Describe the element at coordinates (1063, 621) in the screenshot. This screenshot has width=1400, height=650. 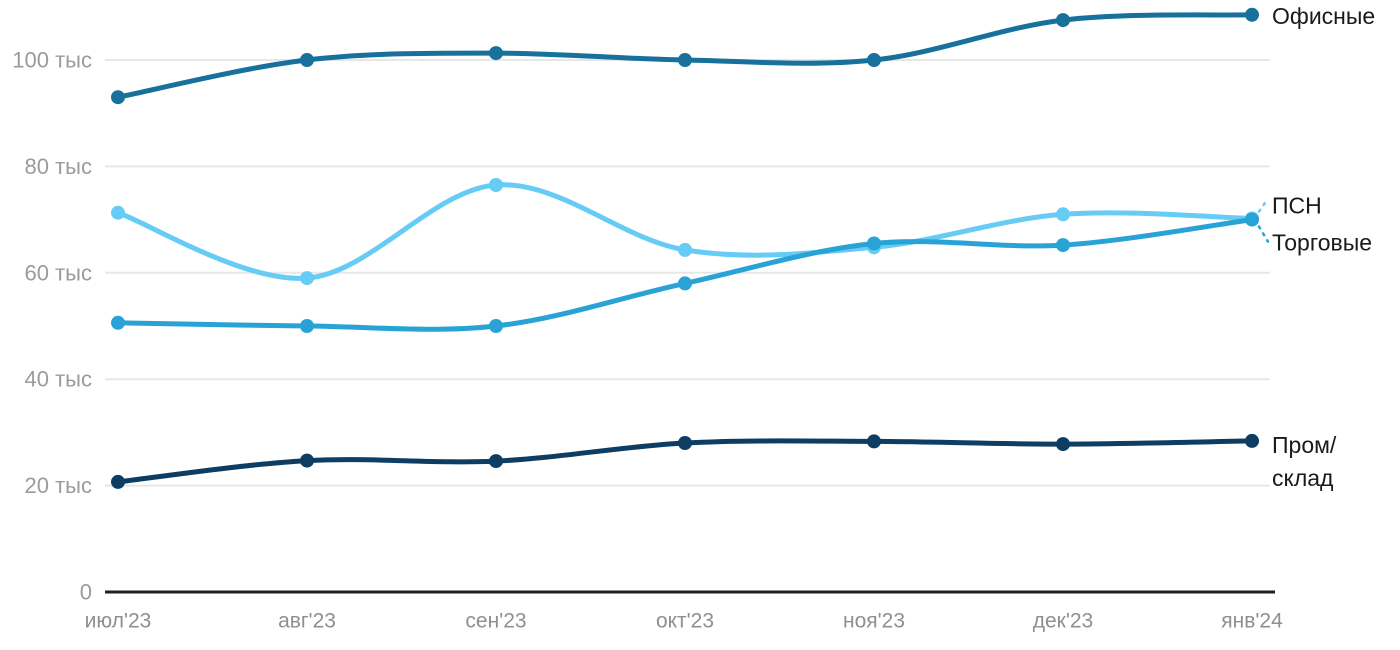
I see `x-tick-label: дек'23` at that location.